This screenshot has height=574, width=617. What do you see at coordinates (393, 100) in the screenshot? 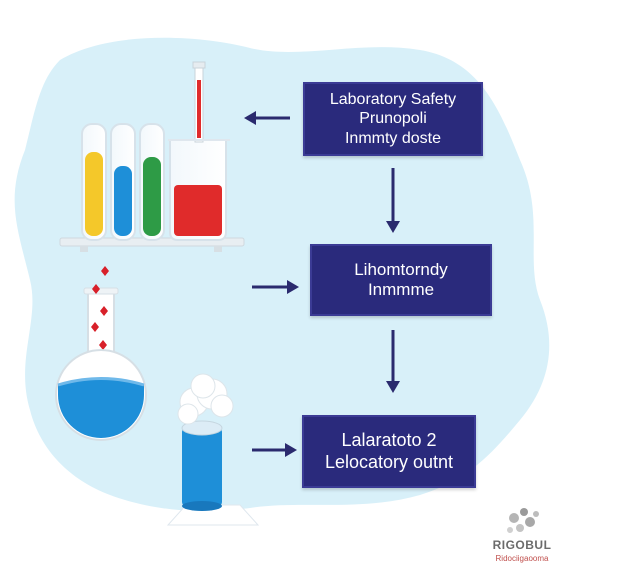
I see `step1-line1: Laboratory Safety` at bounding box center [393, 100].